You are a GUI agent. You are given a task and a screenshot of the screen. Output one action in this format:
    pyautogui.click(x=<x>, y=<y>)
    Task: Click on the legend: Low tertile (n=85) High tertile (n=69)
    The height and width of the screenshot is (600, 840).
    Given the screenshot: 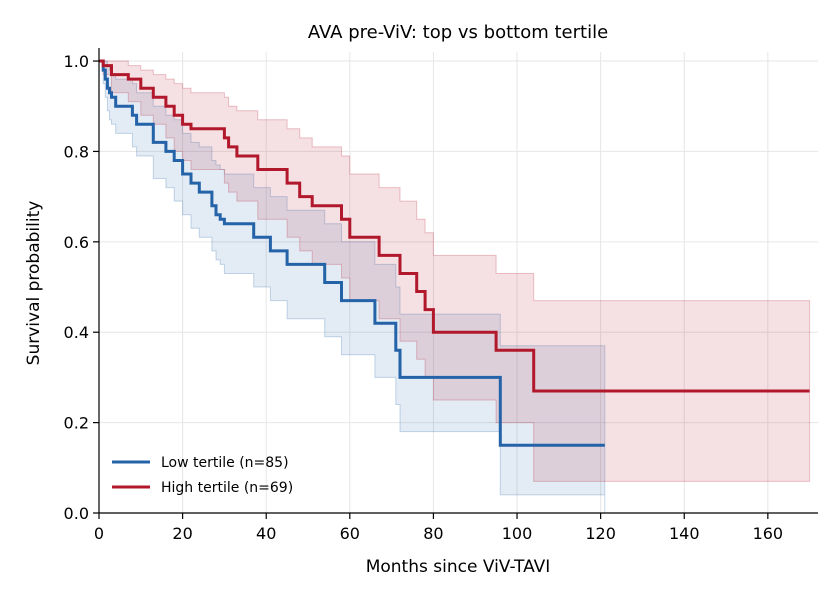 What is the action you would take?
    pyautogui.click(x=202, y=475)
    